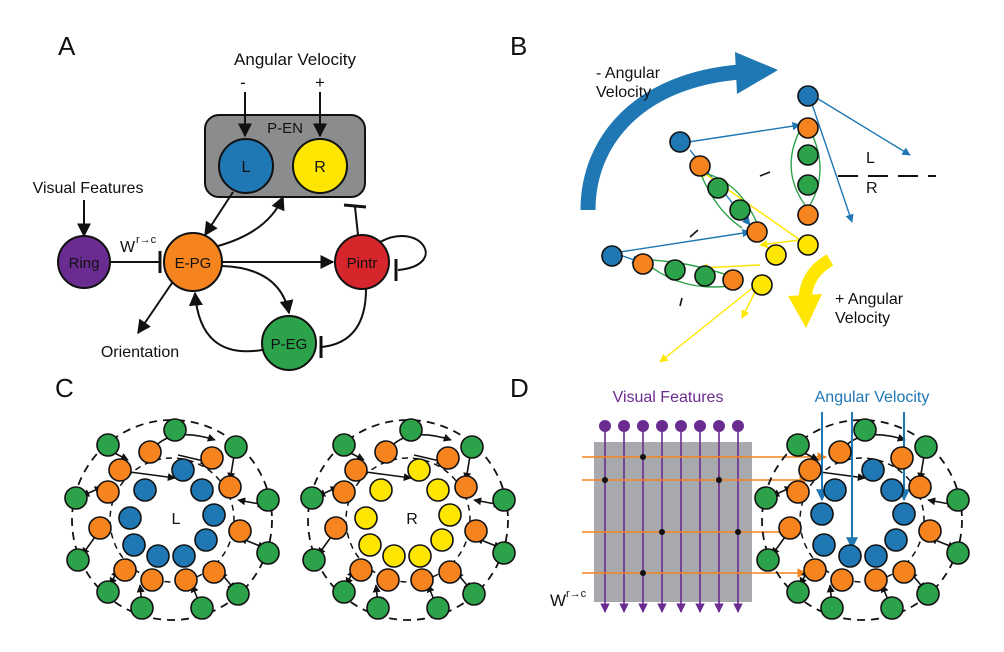  I want to click on minus-angular-arrowhead, so click(756, 73).